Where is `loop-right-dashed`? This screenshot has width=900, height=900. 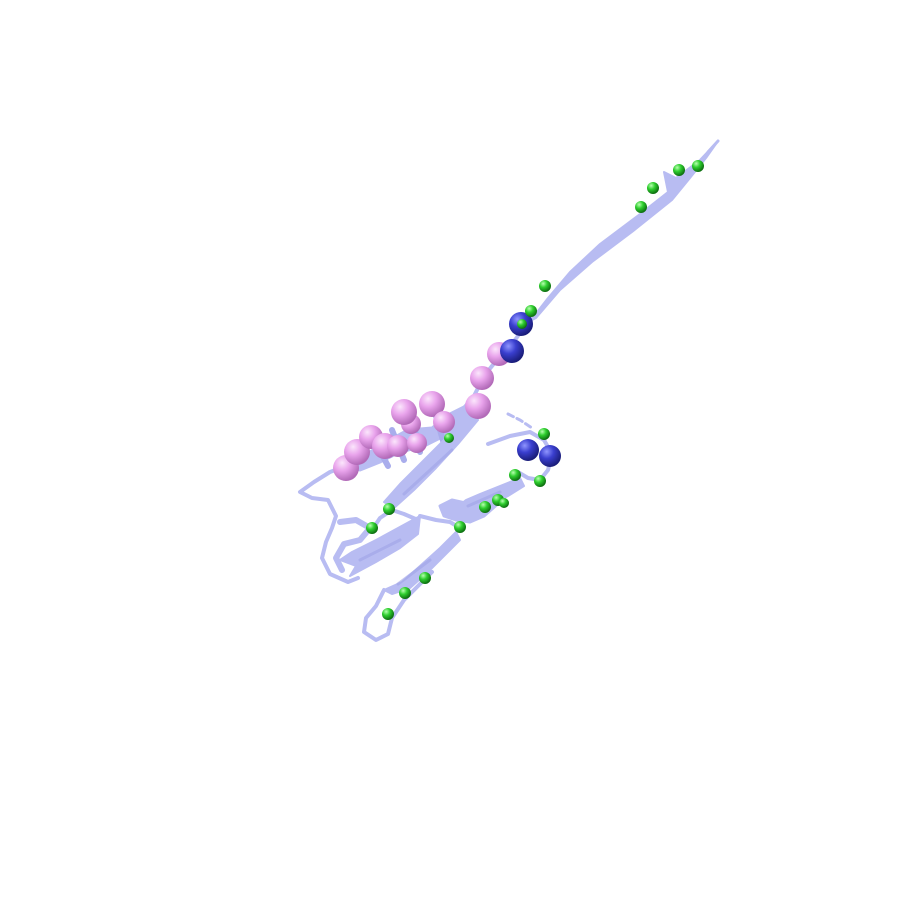
loop-right-dashed is located at coordinates (520, 421).